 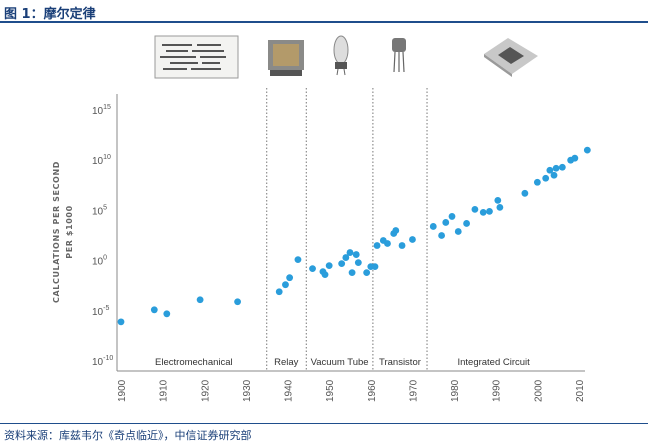 I want to click on y-axis-title-line: PER $1000, so click(x=69, y=232).